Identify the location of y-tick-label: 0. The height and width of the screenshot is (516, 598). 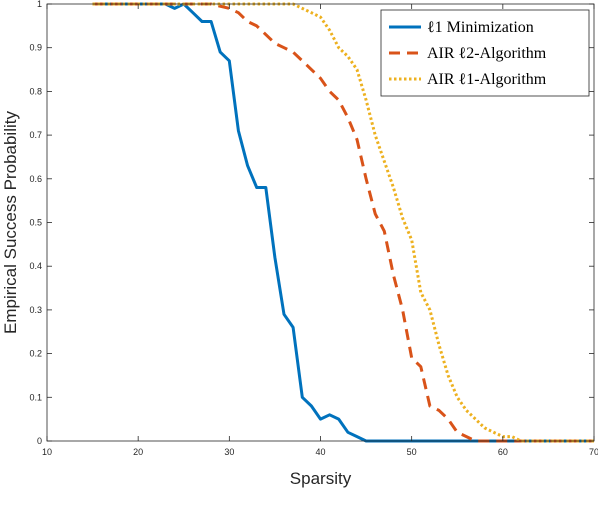
(39, 441).